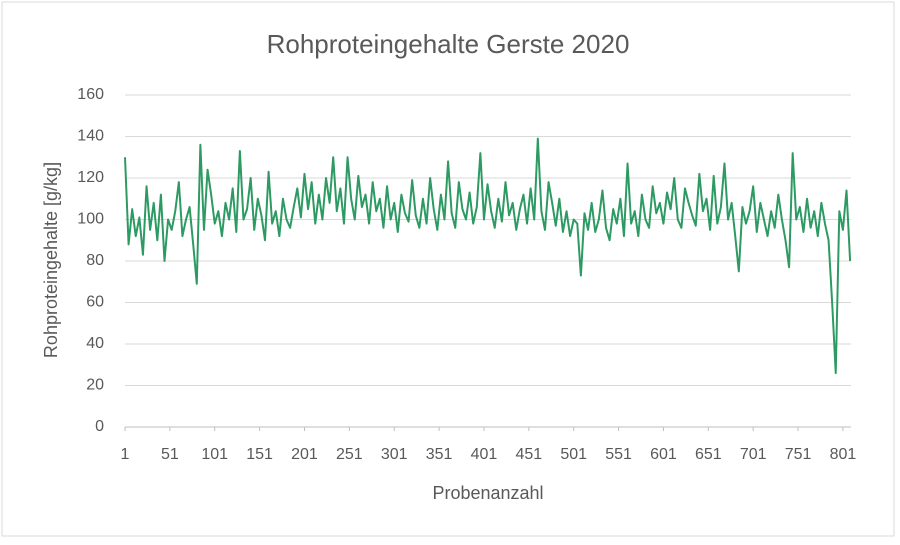 The width and height of the screenshot is (900, 545). Describe the element at coordinates (573, 454) in the screenshot. I see `x-tick-label: 501` at that location.